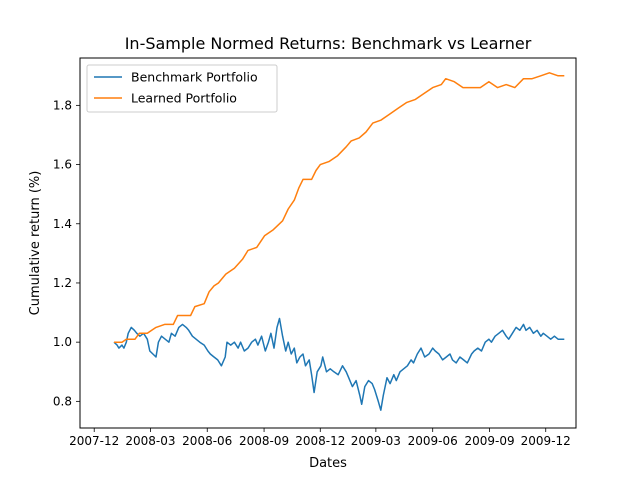  I want to click on legend: Benchmark Portfolio Learned Portfolio, so click(182, 88).